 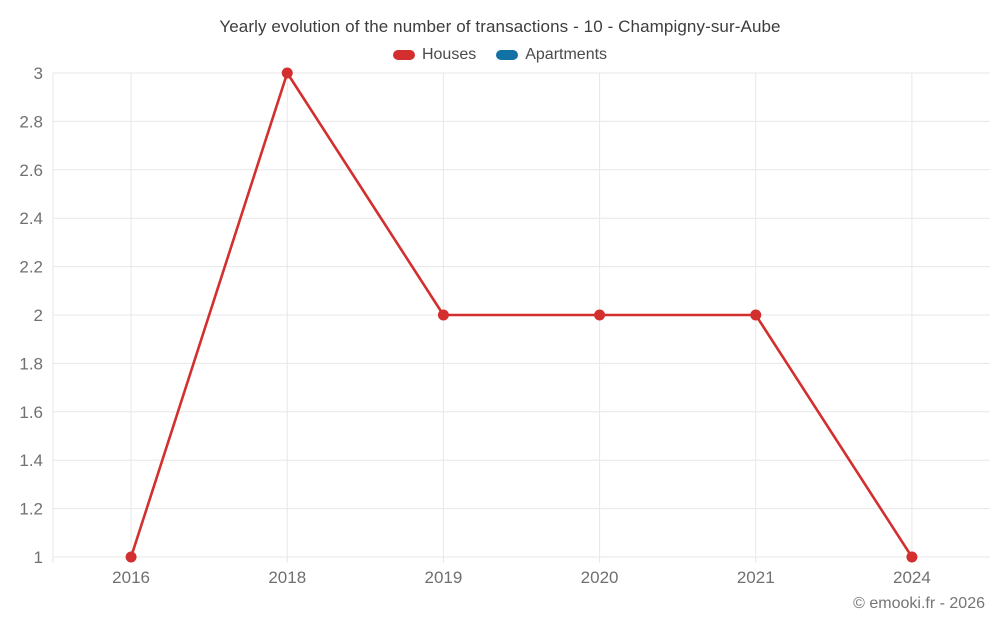 I want to click on legend-item-apartments: Apartments, so click(x=551, y=55).